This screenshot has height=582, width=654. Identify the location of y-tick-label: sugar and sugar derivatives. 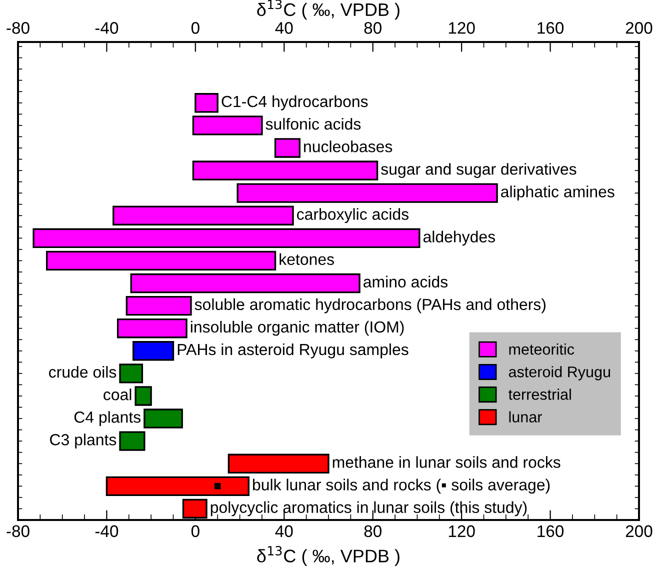
(478, 170).